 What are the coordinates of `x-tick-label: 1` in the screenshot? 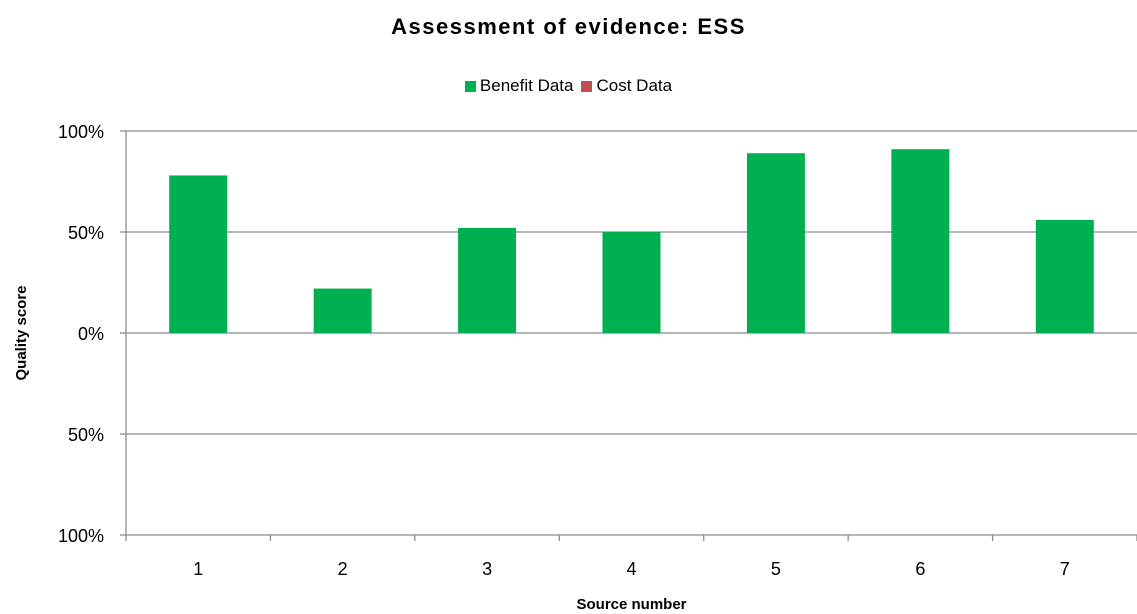 It's located at (198, 569).